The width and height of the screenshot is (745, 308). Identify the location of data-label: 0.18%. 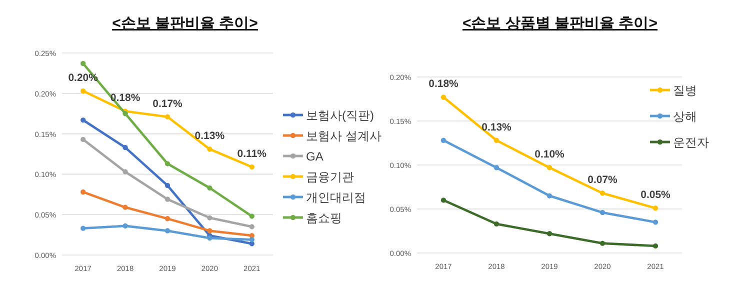
(444, 84).